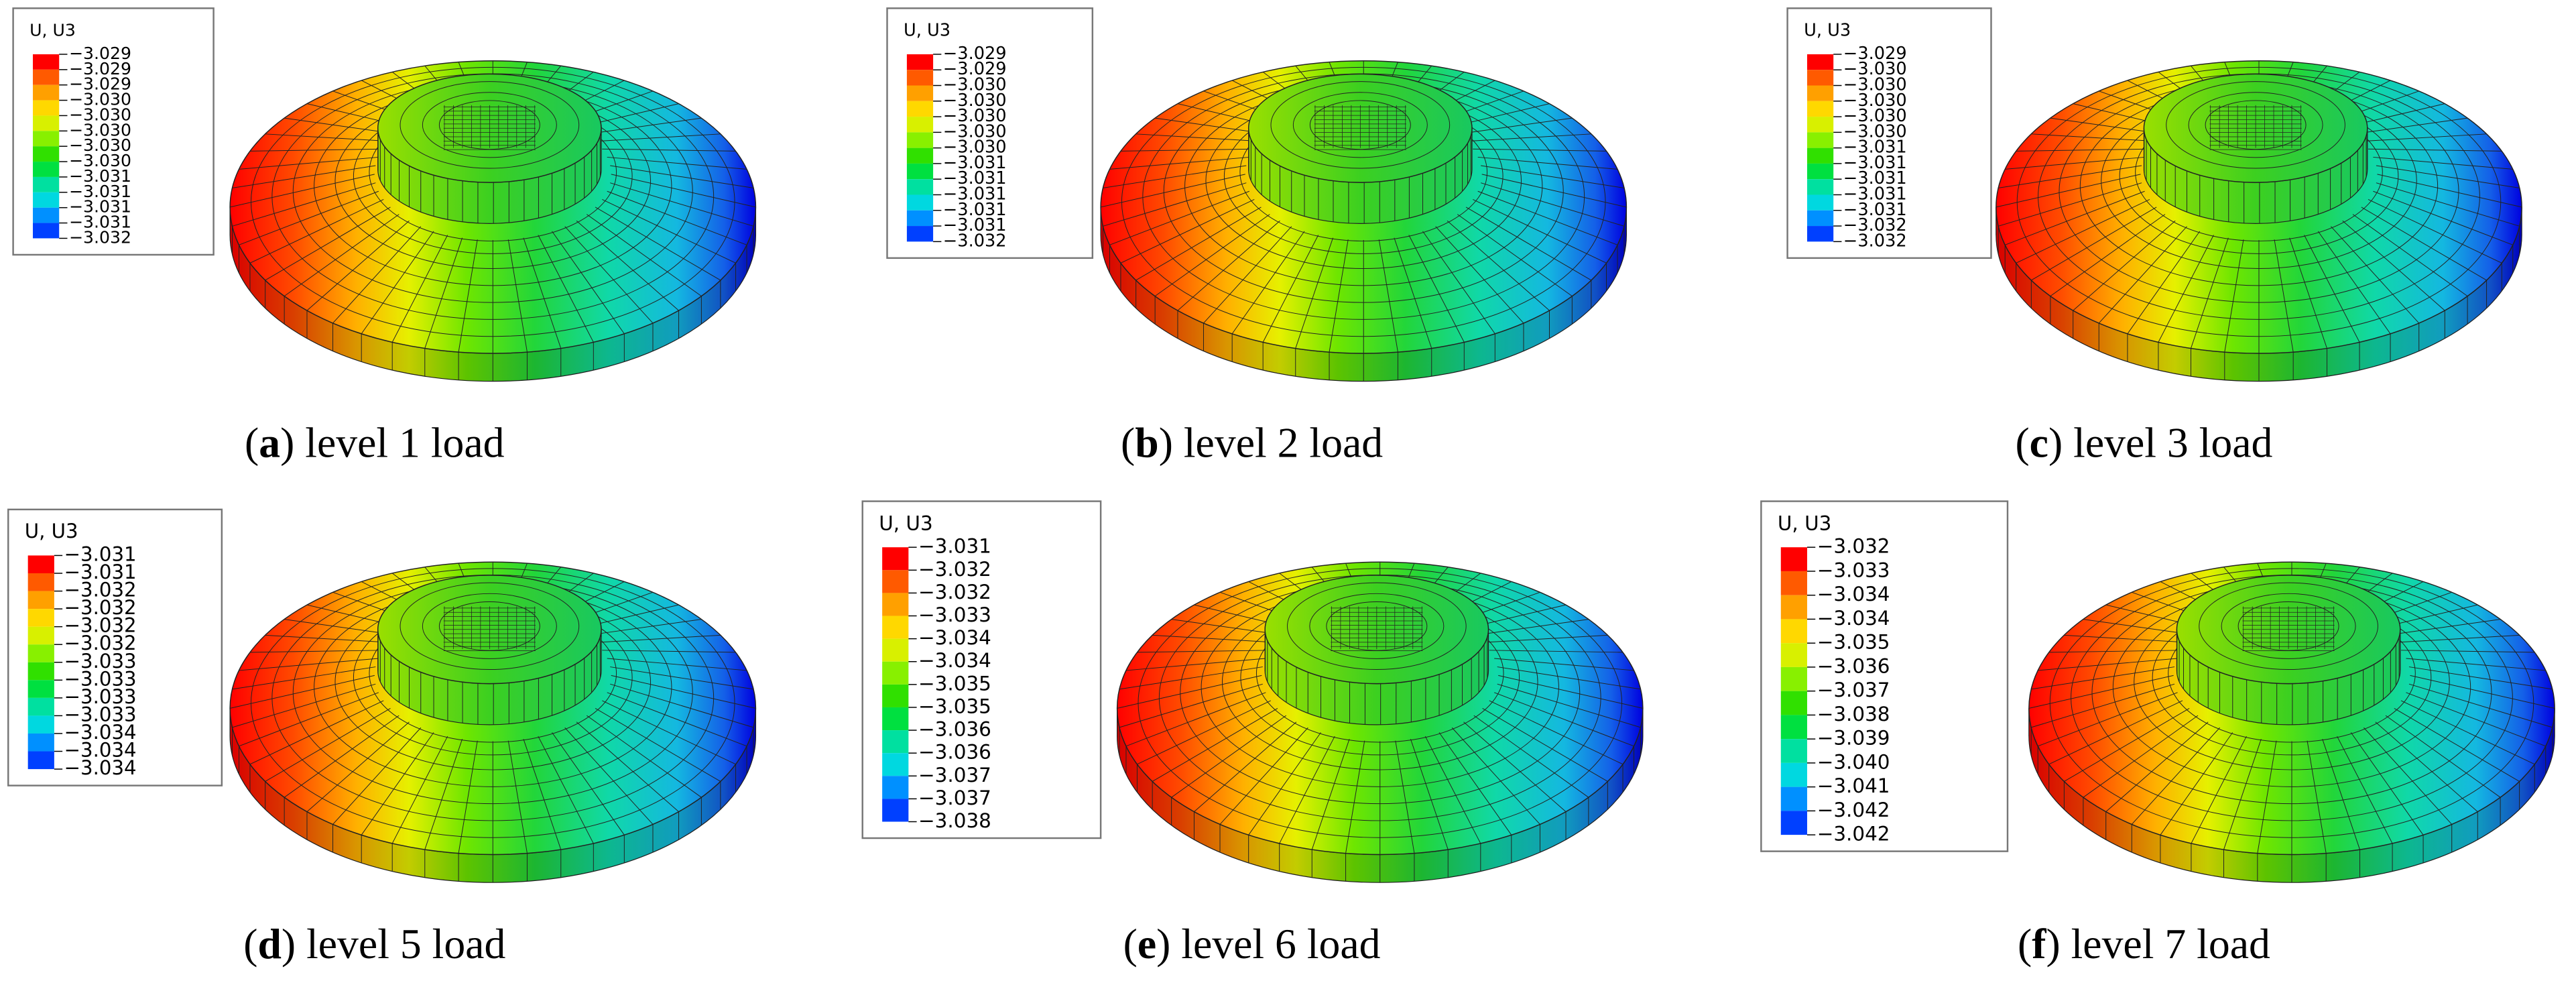 This screenshot has height=991, width=2576. What do you see at coordinates (1854, 761) in the screenshot?
I see `legend-value: −3.040` at bounding box center [1854, 761].